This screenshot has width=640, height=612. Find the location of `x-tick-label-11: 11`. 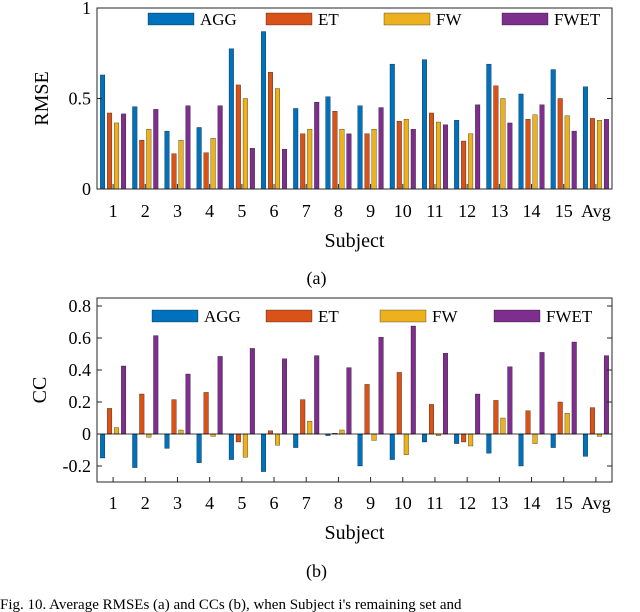

x-tick-label-11: 11 is located at coordinates (434, 211).